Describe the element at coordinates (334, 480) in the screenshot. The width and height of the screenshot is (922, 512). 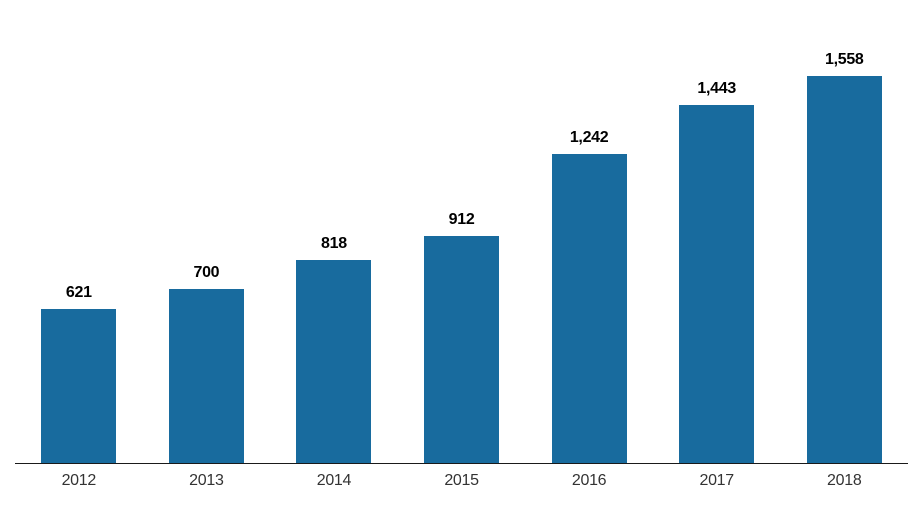
I see `x-axis-tick-label: 2014` at that location.